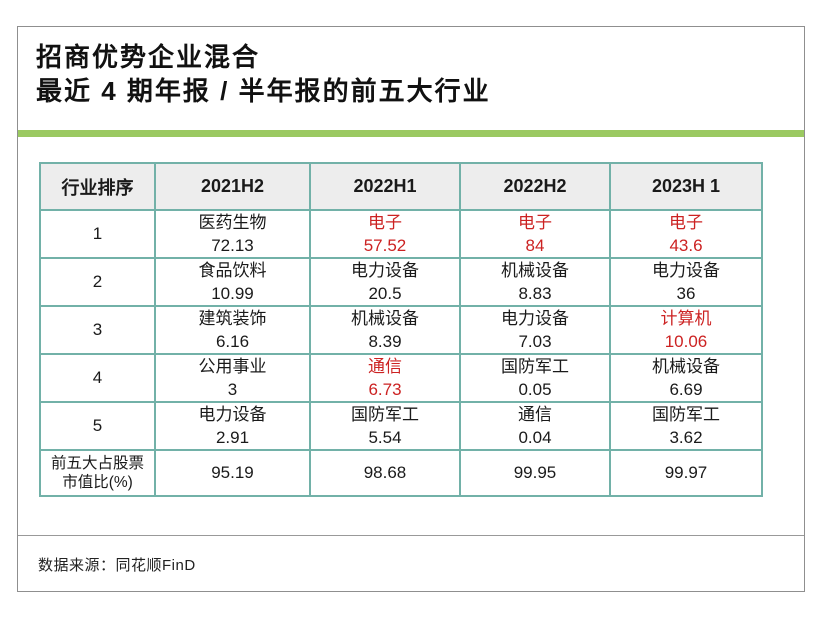  What do you see at coordinates (535, 330) in the screenshot?
I see `industry-cell: 电力设备 7.03` at bounding box center [535, 330].